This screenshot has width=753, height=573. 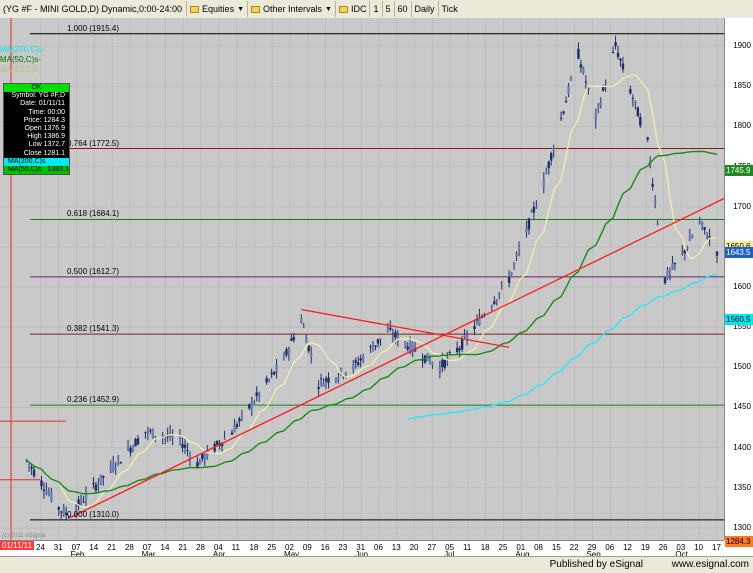 I want to click on date-tick: 04, so click(x=218, y=547).